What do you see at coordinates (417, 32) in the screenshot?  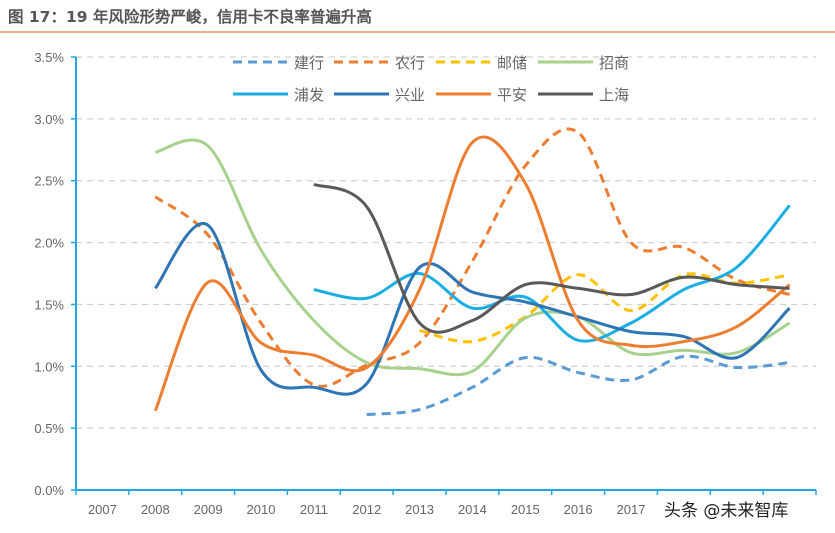 I see `title-divider` at bounding box center [417, 32].